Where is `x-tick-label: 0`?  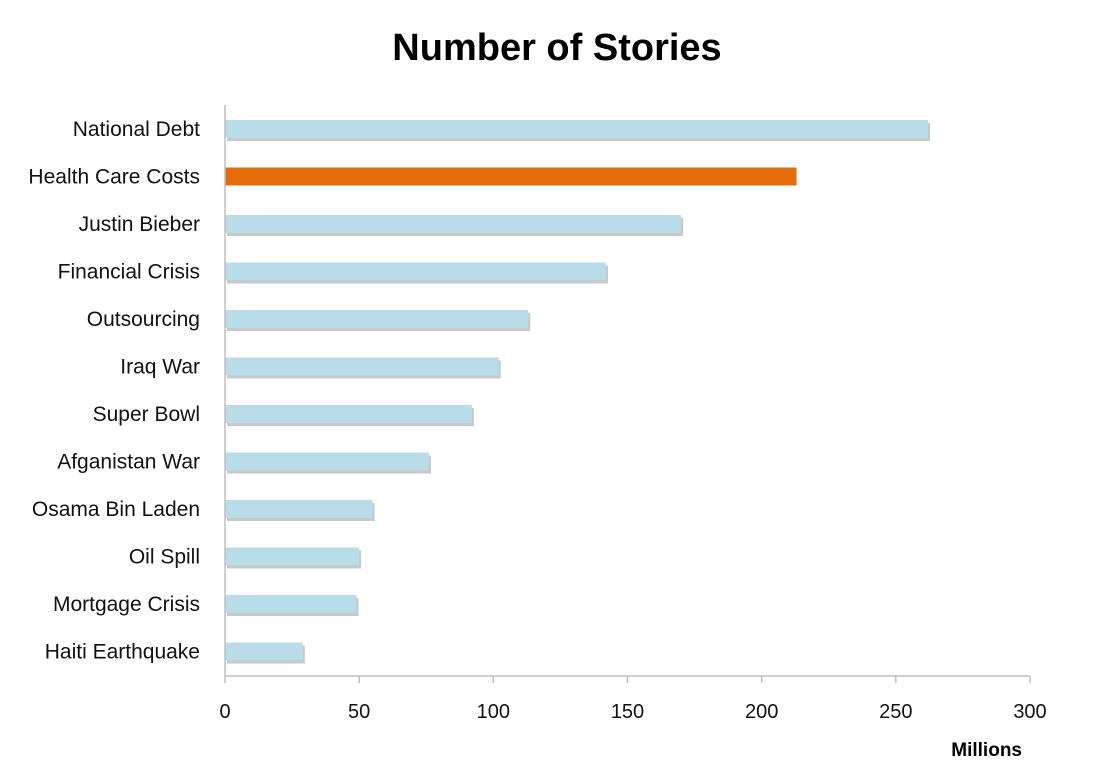
x-tick-label: 0 is located at coordinates (224, 712).